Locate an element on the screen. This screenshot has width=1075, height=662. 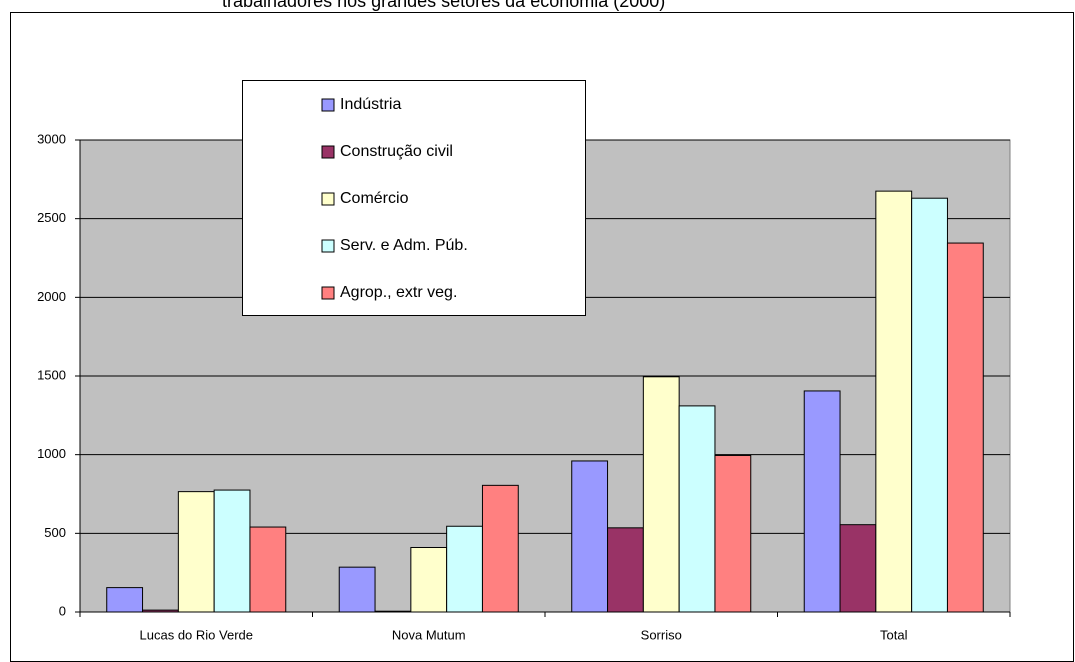
x-tick-label: Lucas do Rio Verde is located at coordinates (196, 634).